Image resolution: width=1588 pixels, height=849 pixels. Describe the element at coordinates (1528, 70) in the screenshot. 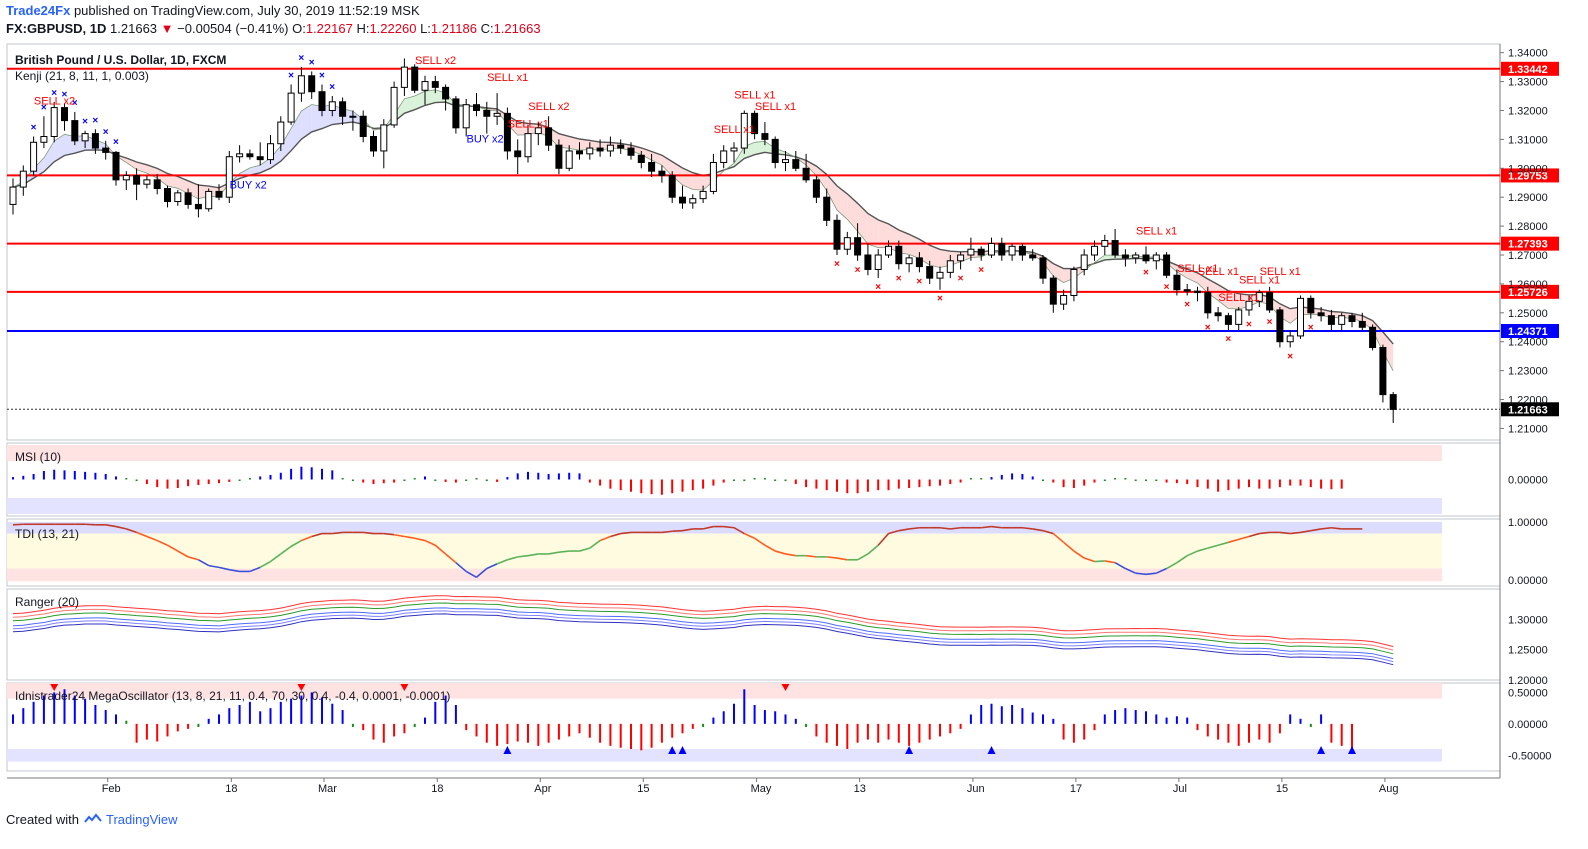

I see `level-label-0: 1.33442` at that location.